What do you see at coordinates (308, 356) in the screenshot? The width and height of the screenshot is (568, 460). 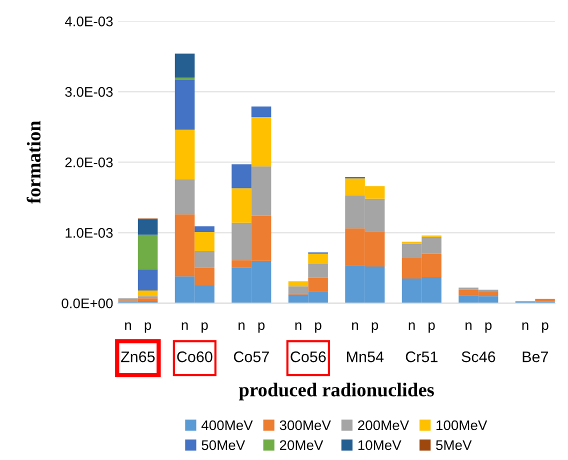 I see `text: Co56` at bounding box center [308, 356].